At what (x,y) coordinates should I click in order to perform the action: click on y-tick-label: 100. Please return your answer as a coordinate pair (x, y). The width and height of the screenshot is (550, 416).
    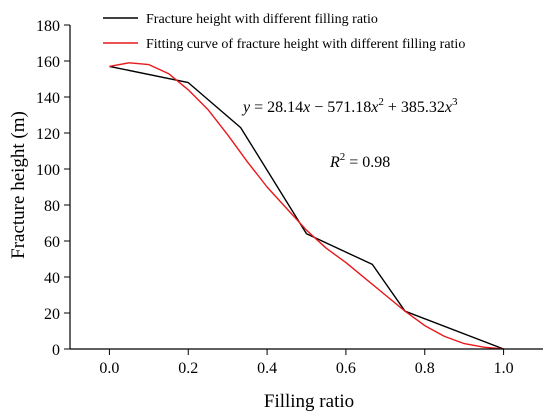
    Looking at the image, I should click on (48, 170).